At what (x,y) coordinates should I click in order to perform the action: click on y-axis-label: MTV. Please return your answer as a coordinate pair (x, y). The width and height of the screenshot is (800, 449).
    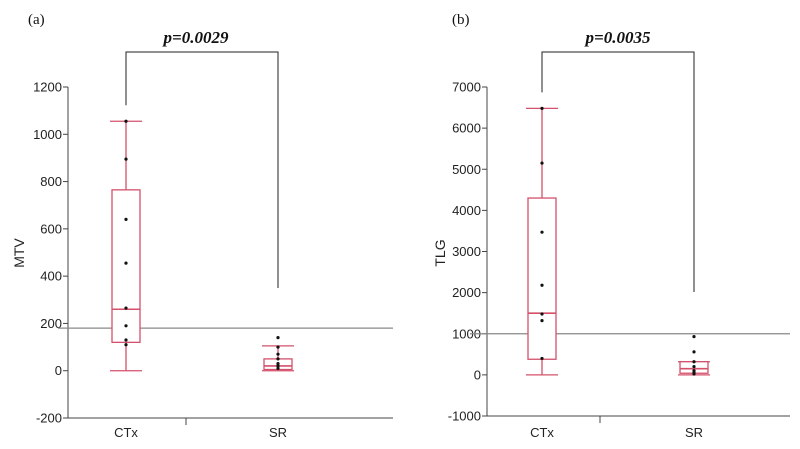
    Looking at the image, I should click on (19, 253).